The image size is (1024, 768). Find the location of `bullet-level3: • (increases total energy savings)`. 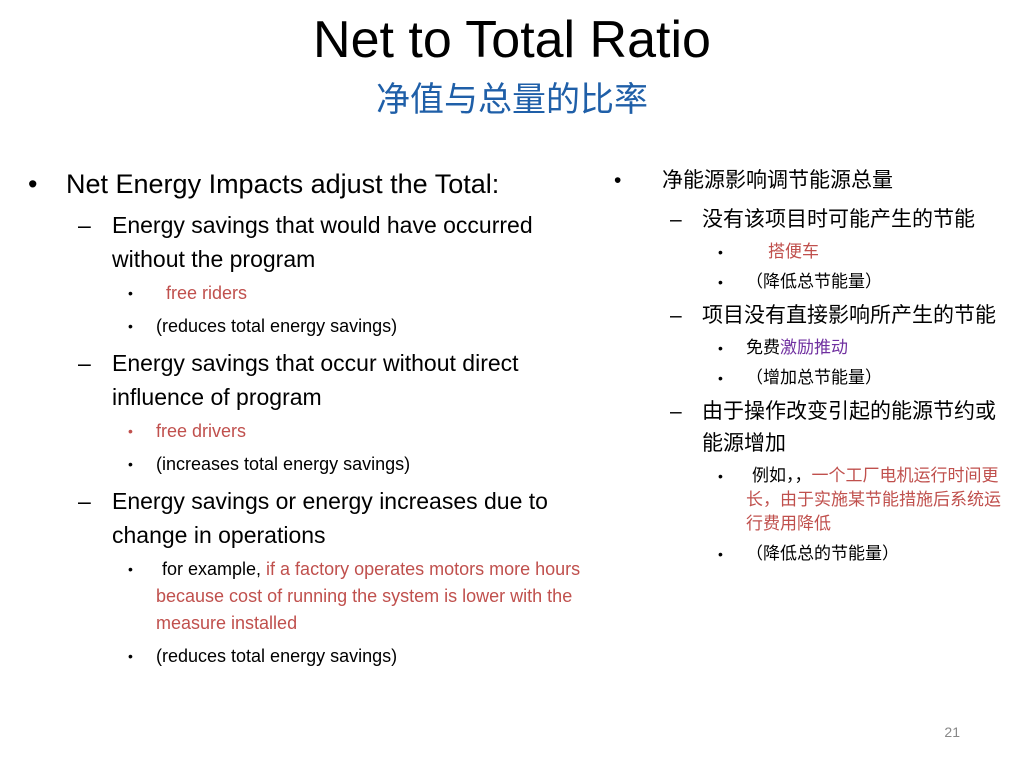

bullet-level3: • (increases total energy savings) is located at coordinates (308, 464).